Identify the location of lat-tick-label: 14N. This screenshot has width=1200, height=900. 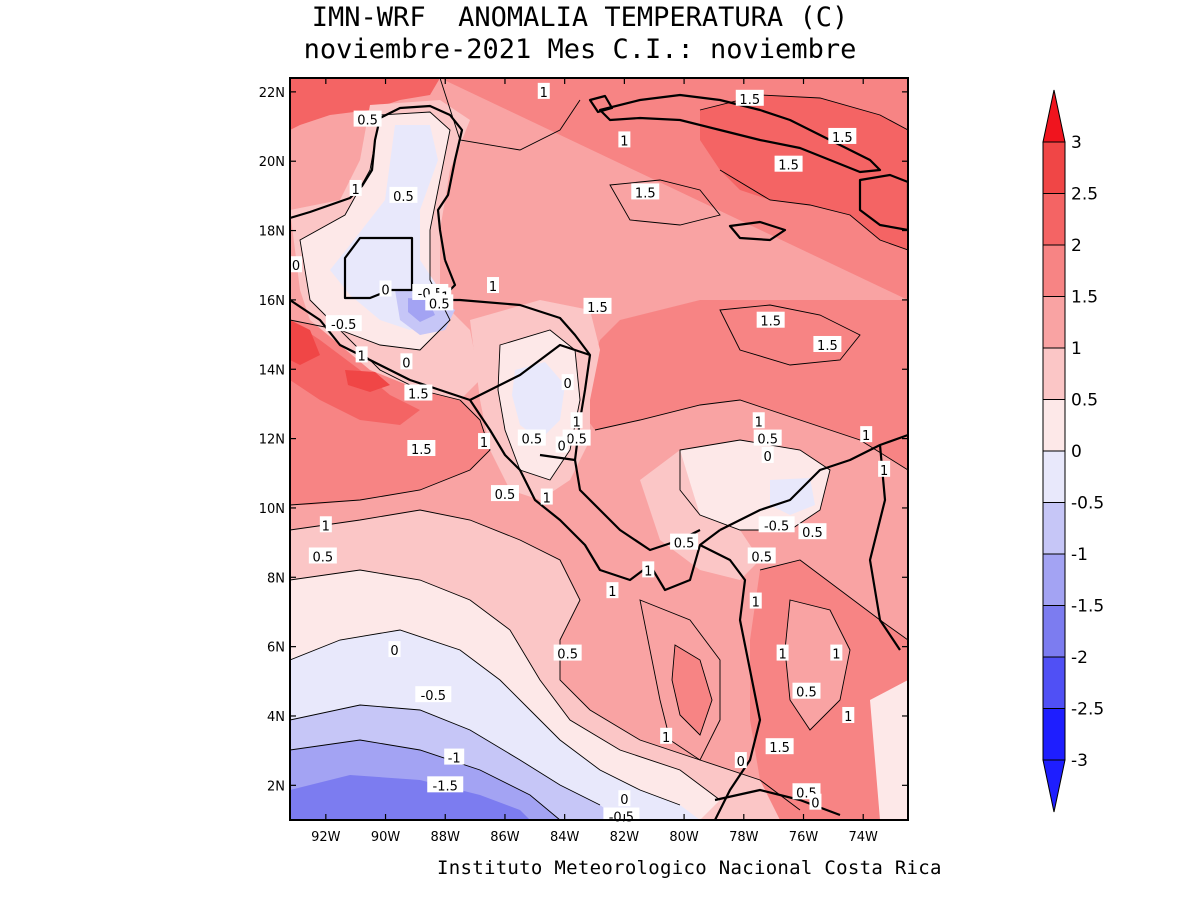
(272, 370).